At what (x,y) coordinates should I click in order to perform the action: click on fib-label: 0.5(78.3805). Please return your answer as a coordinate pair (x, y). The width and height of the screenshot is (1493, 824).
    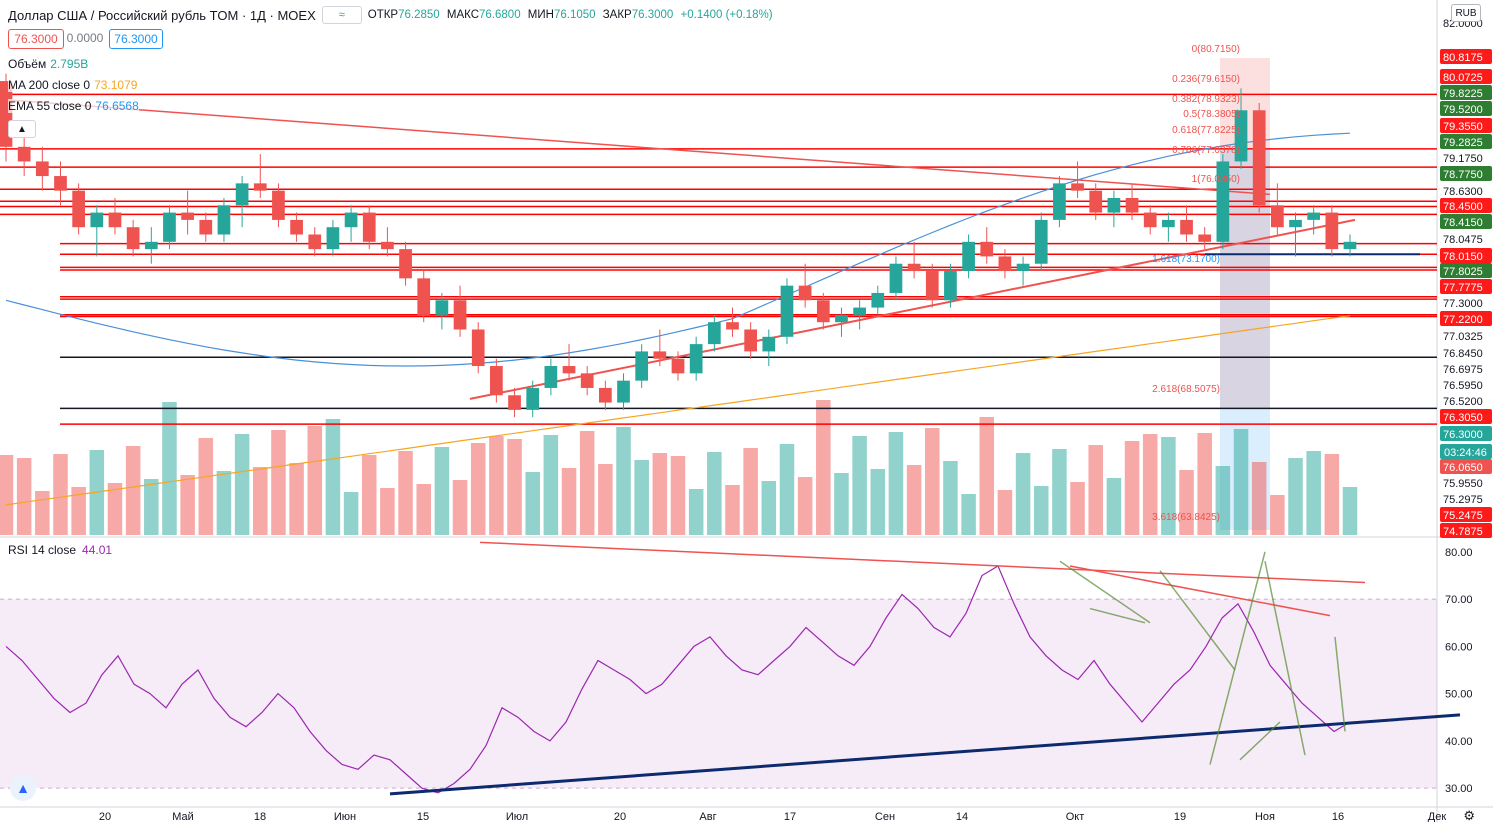
    Looking at the image, I should click on (1211, 114).